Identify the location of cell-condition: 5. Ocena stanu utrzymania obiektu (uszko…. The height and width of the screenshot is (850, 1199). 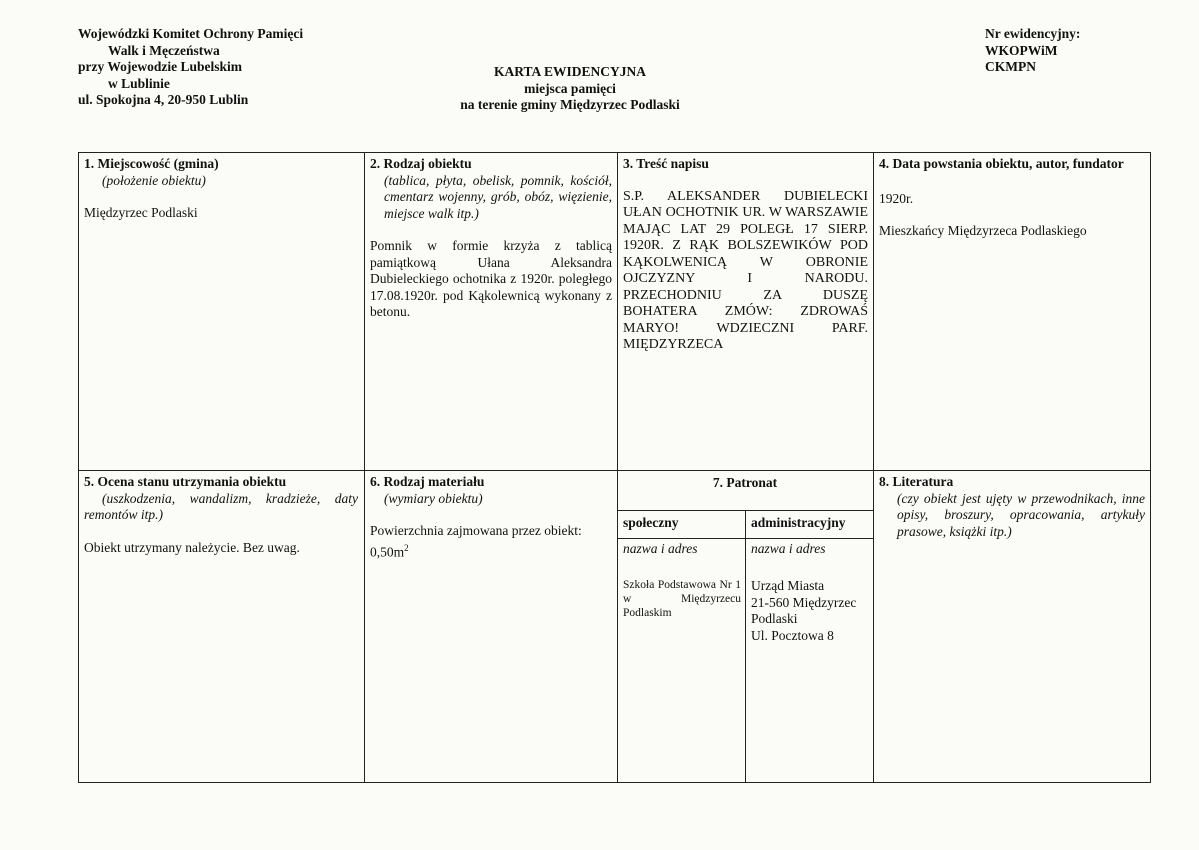
(221, 515).